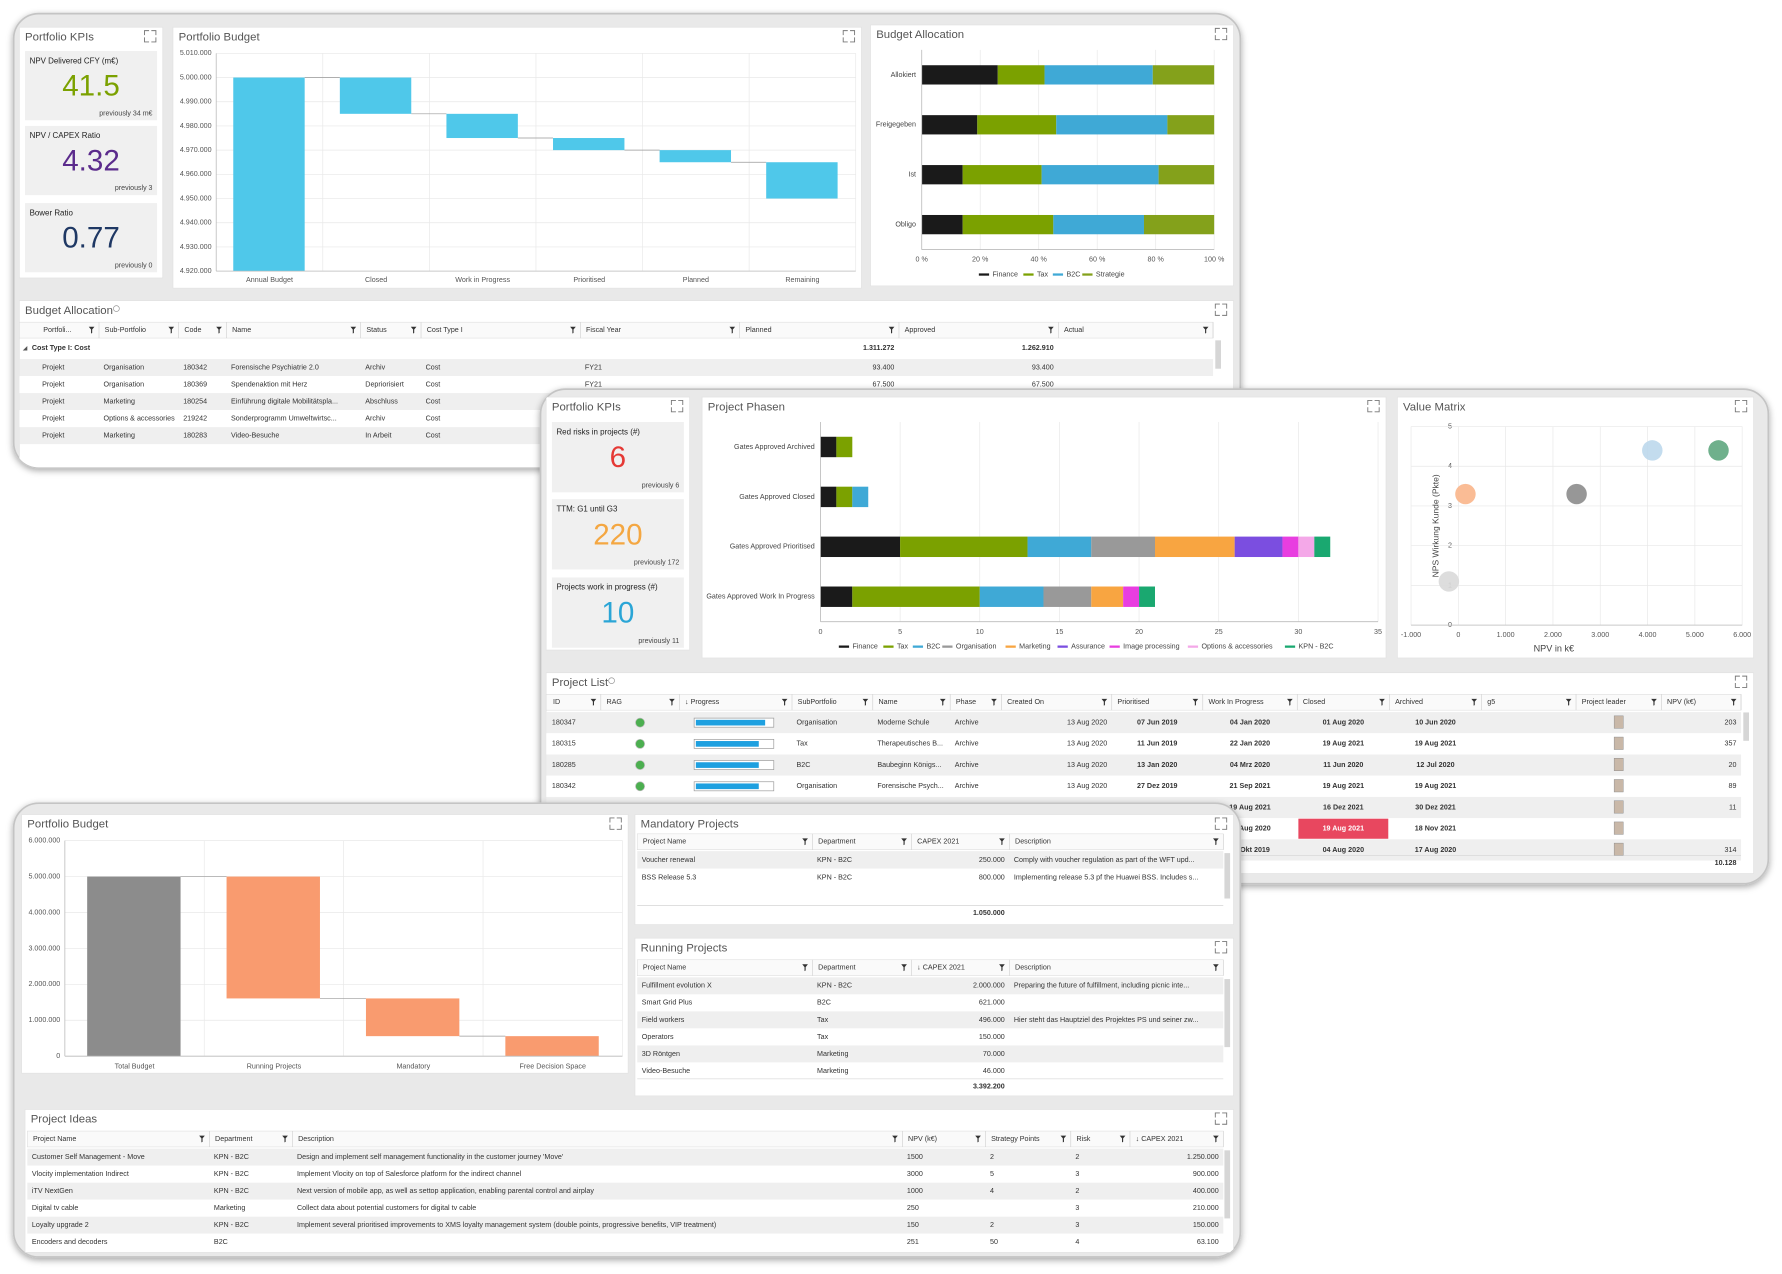 The image size is (1782, 1274). Describe the element at coordinates (55, 1208) in the screenshot. I see `table-cell: Digital tv cable` at that location.